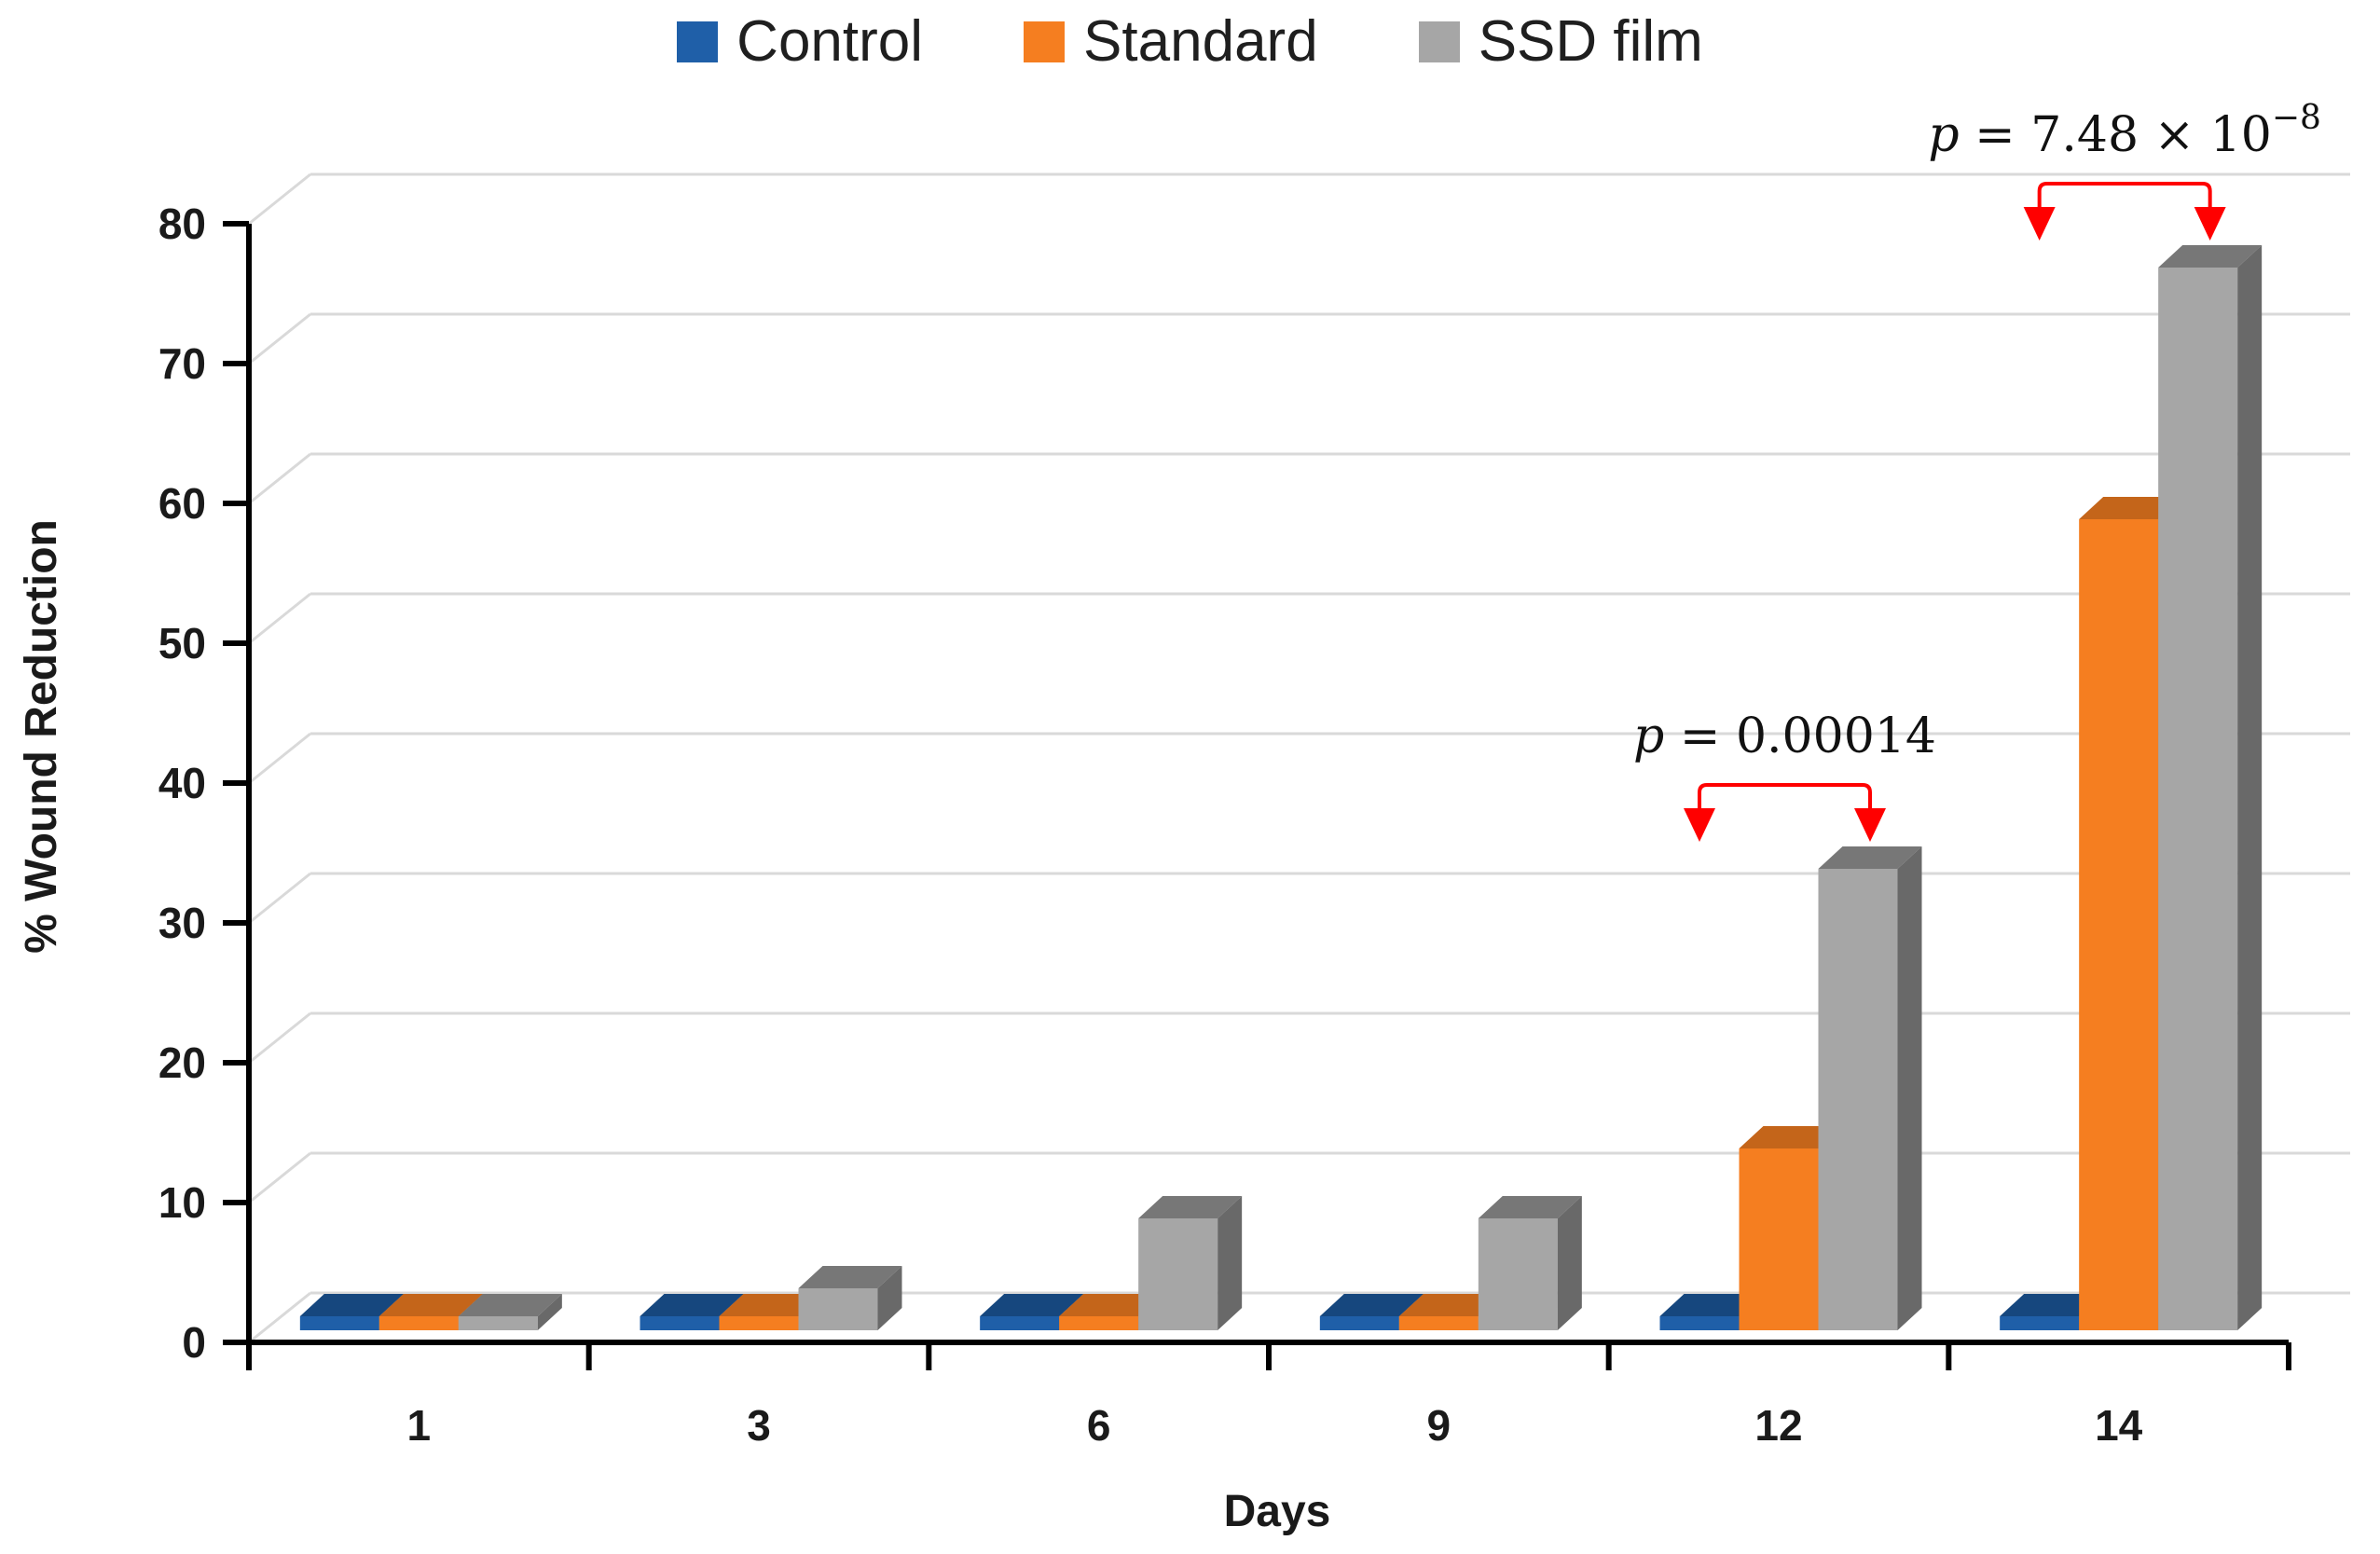  I want to click on x-tick-label: 12, so click(1778, 1425).